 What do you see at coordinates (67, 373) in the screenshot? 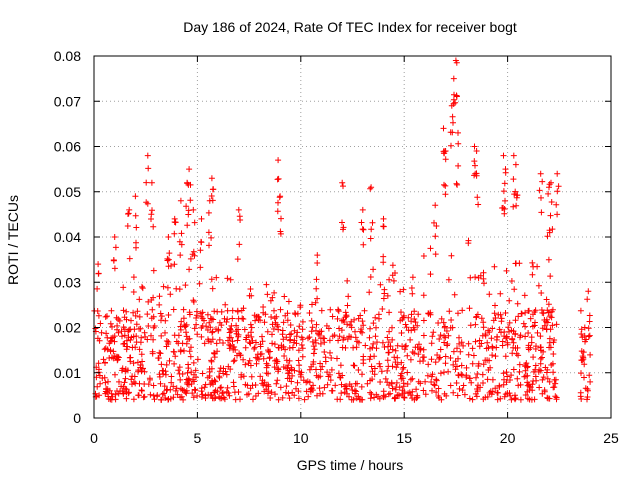
I see `y-tick-label: 0.01` at bounding box center [67, 373].